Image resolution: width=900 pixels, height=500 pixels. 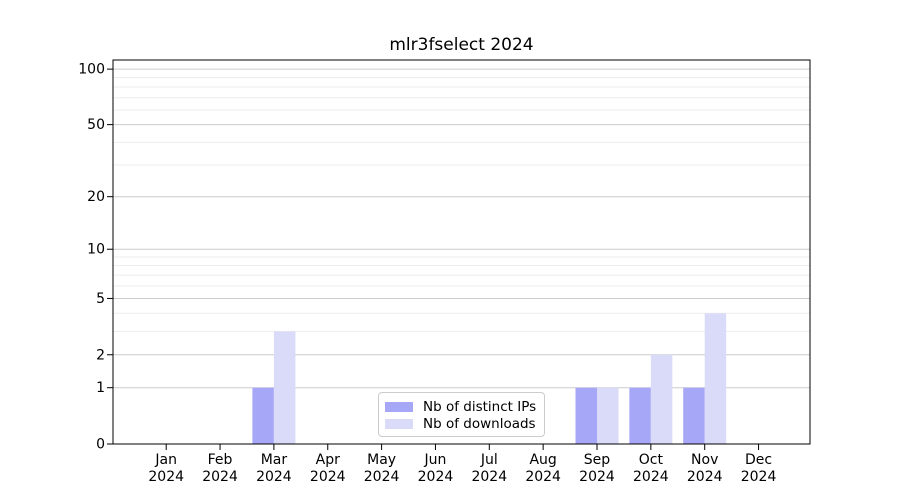 What do you see at coordinates (91, 70) in the screenshot?
I see `y-tick-label: 100` at bounding box center [91, 70].